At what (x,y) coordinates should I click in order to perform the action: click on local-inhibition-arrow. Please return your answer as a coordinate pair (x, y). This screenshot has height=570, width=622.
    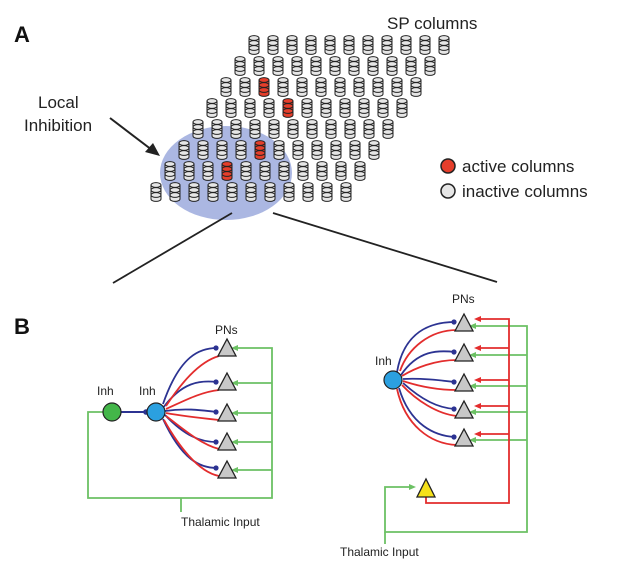
    Looking at the image, I should click on (134, 136).